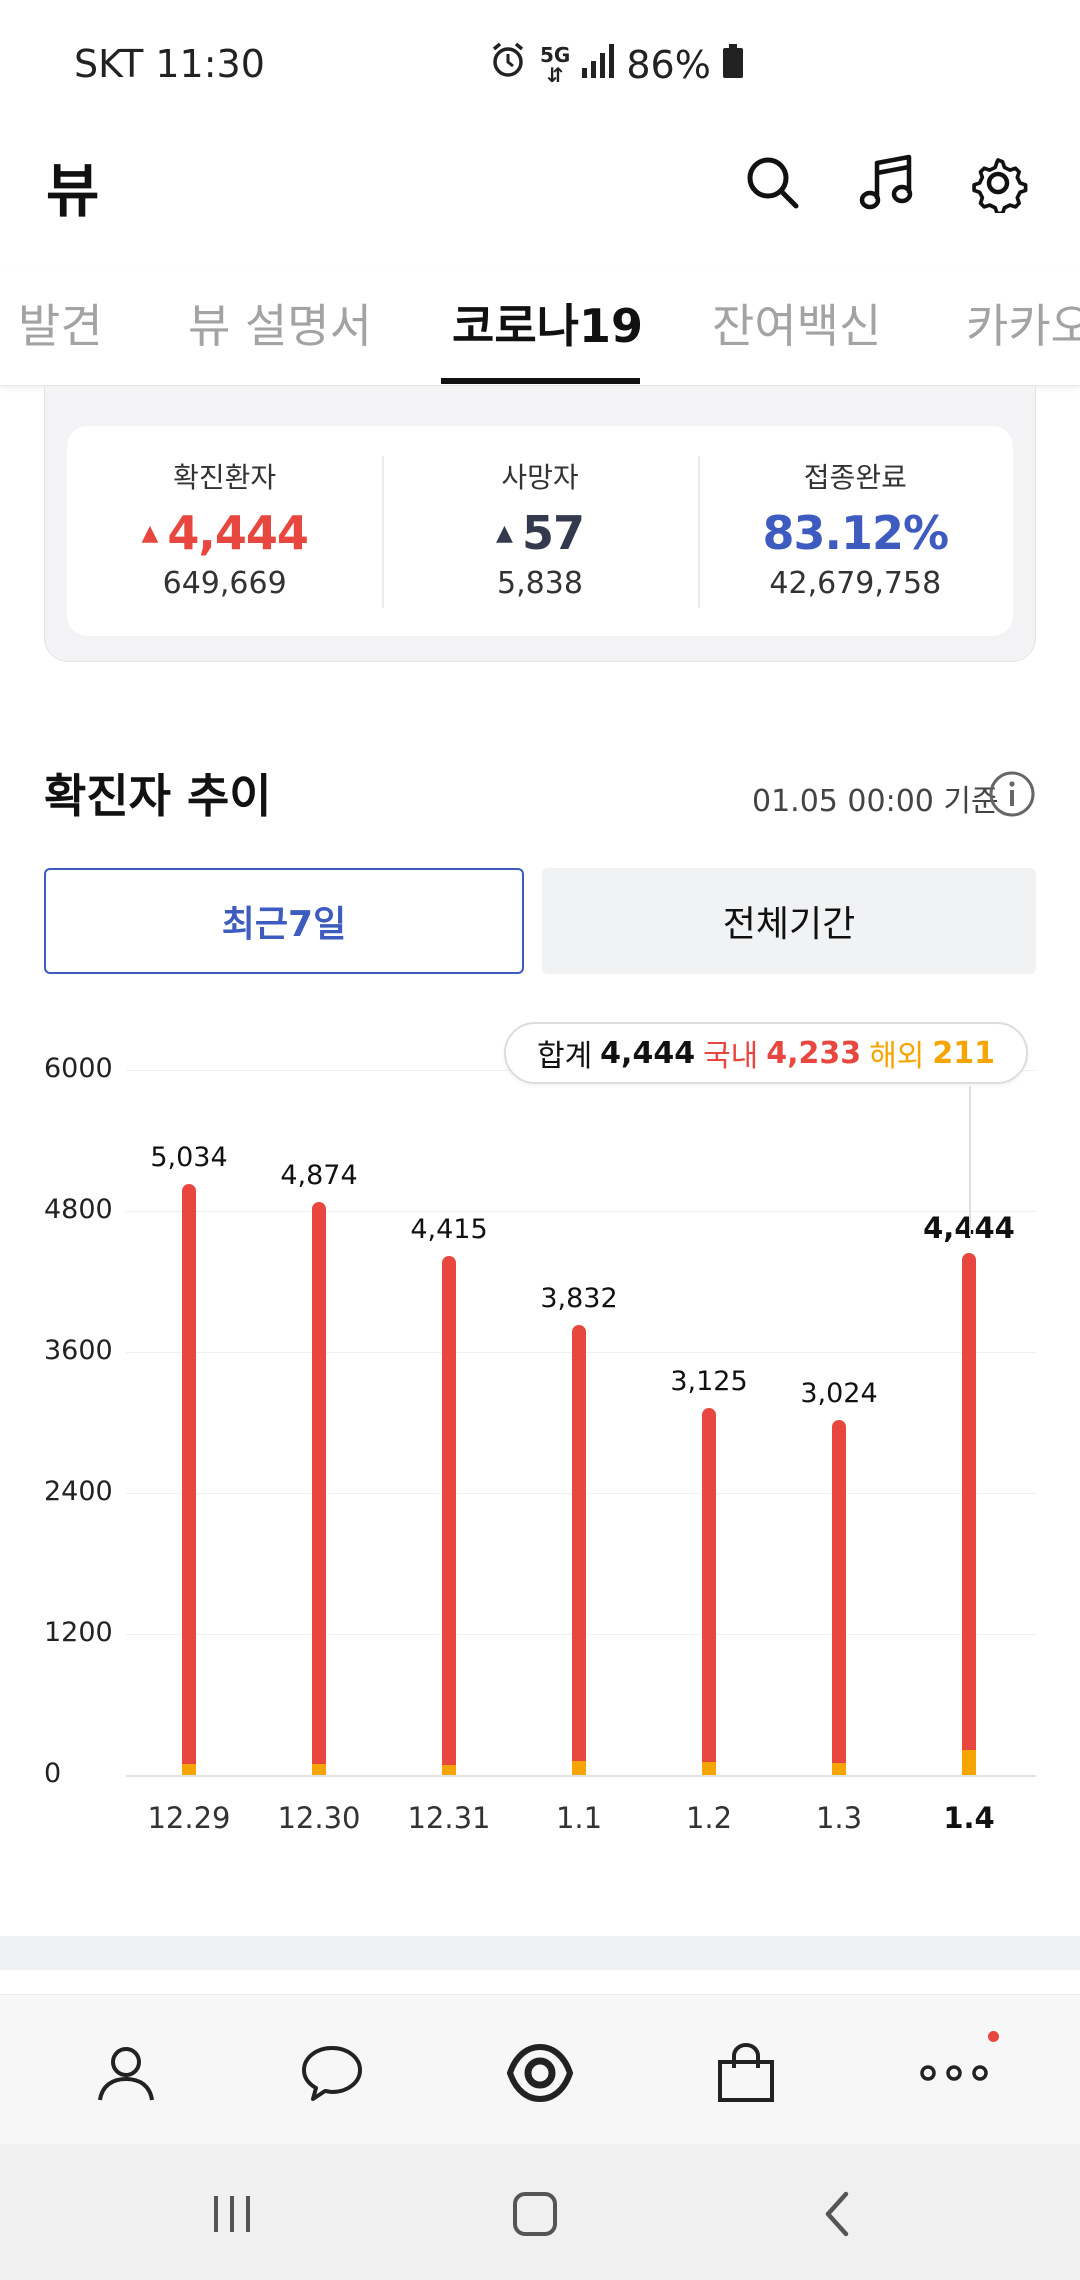  What do you see at coordinates (993, 2036) in the screenshot?
I see `notification-dot` at bounding box center [993, 2036].